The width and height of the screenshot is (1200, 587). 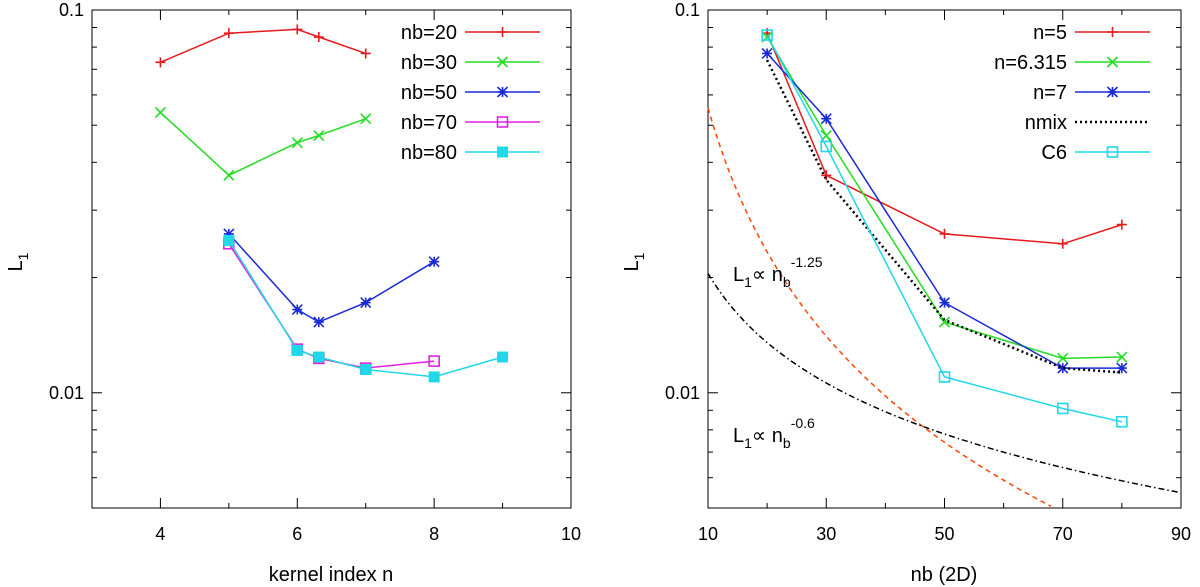 I want to click on right-x-axis-label: nb (2D), so click(x=944, y=575).